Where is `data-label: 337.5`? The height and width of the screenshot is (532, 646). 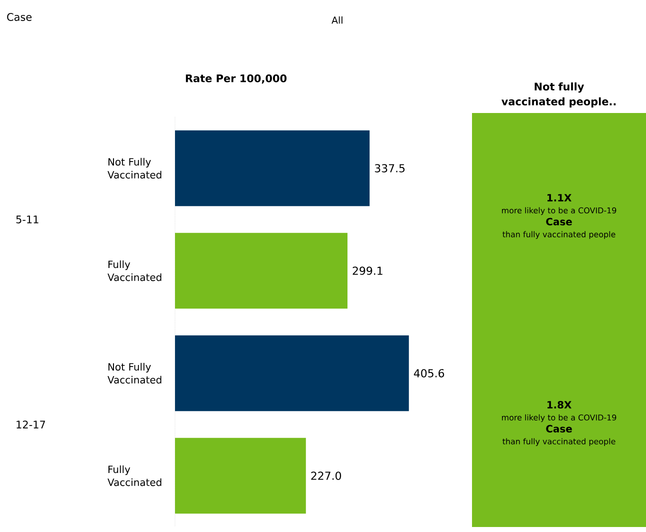 data-label: 337.5 is located at coordinates (389, 168).